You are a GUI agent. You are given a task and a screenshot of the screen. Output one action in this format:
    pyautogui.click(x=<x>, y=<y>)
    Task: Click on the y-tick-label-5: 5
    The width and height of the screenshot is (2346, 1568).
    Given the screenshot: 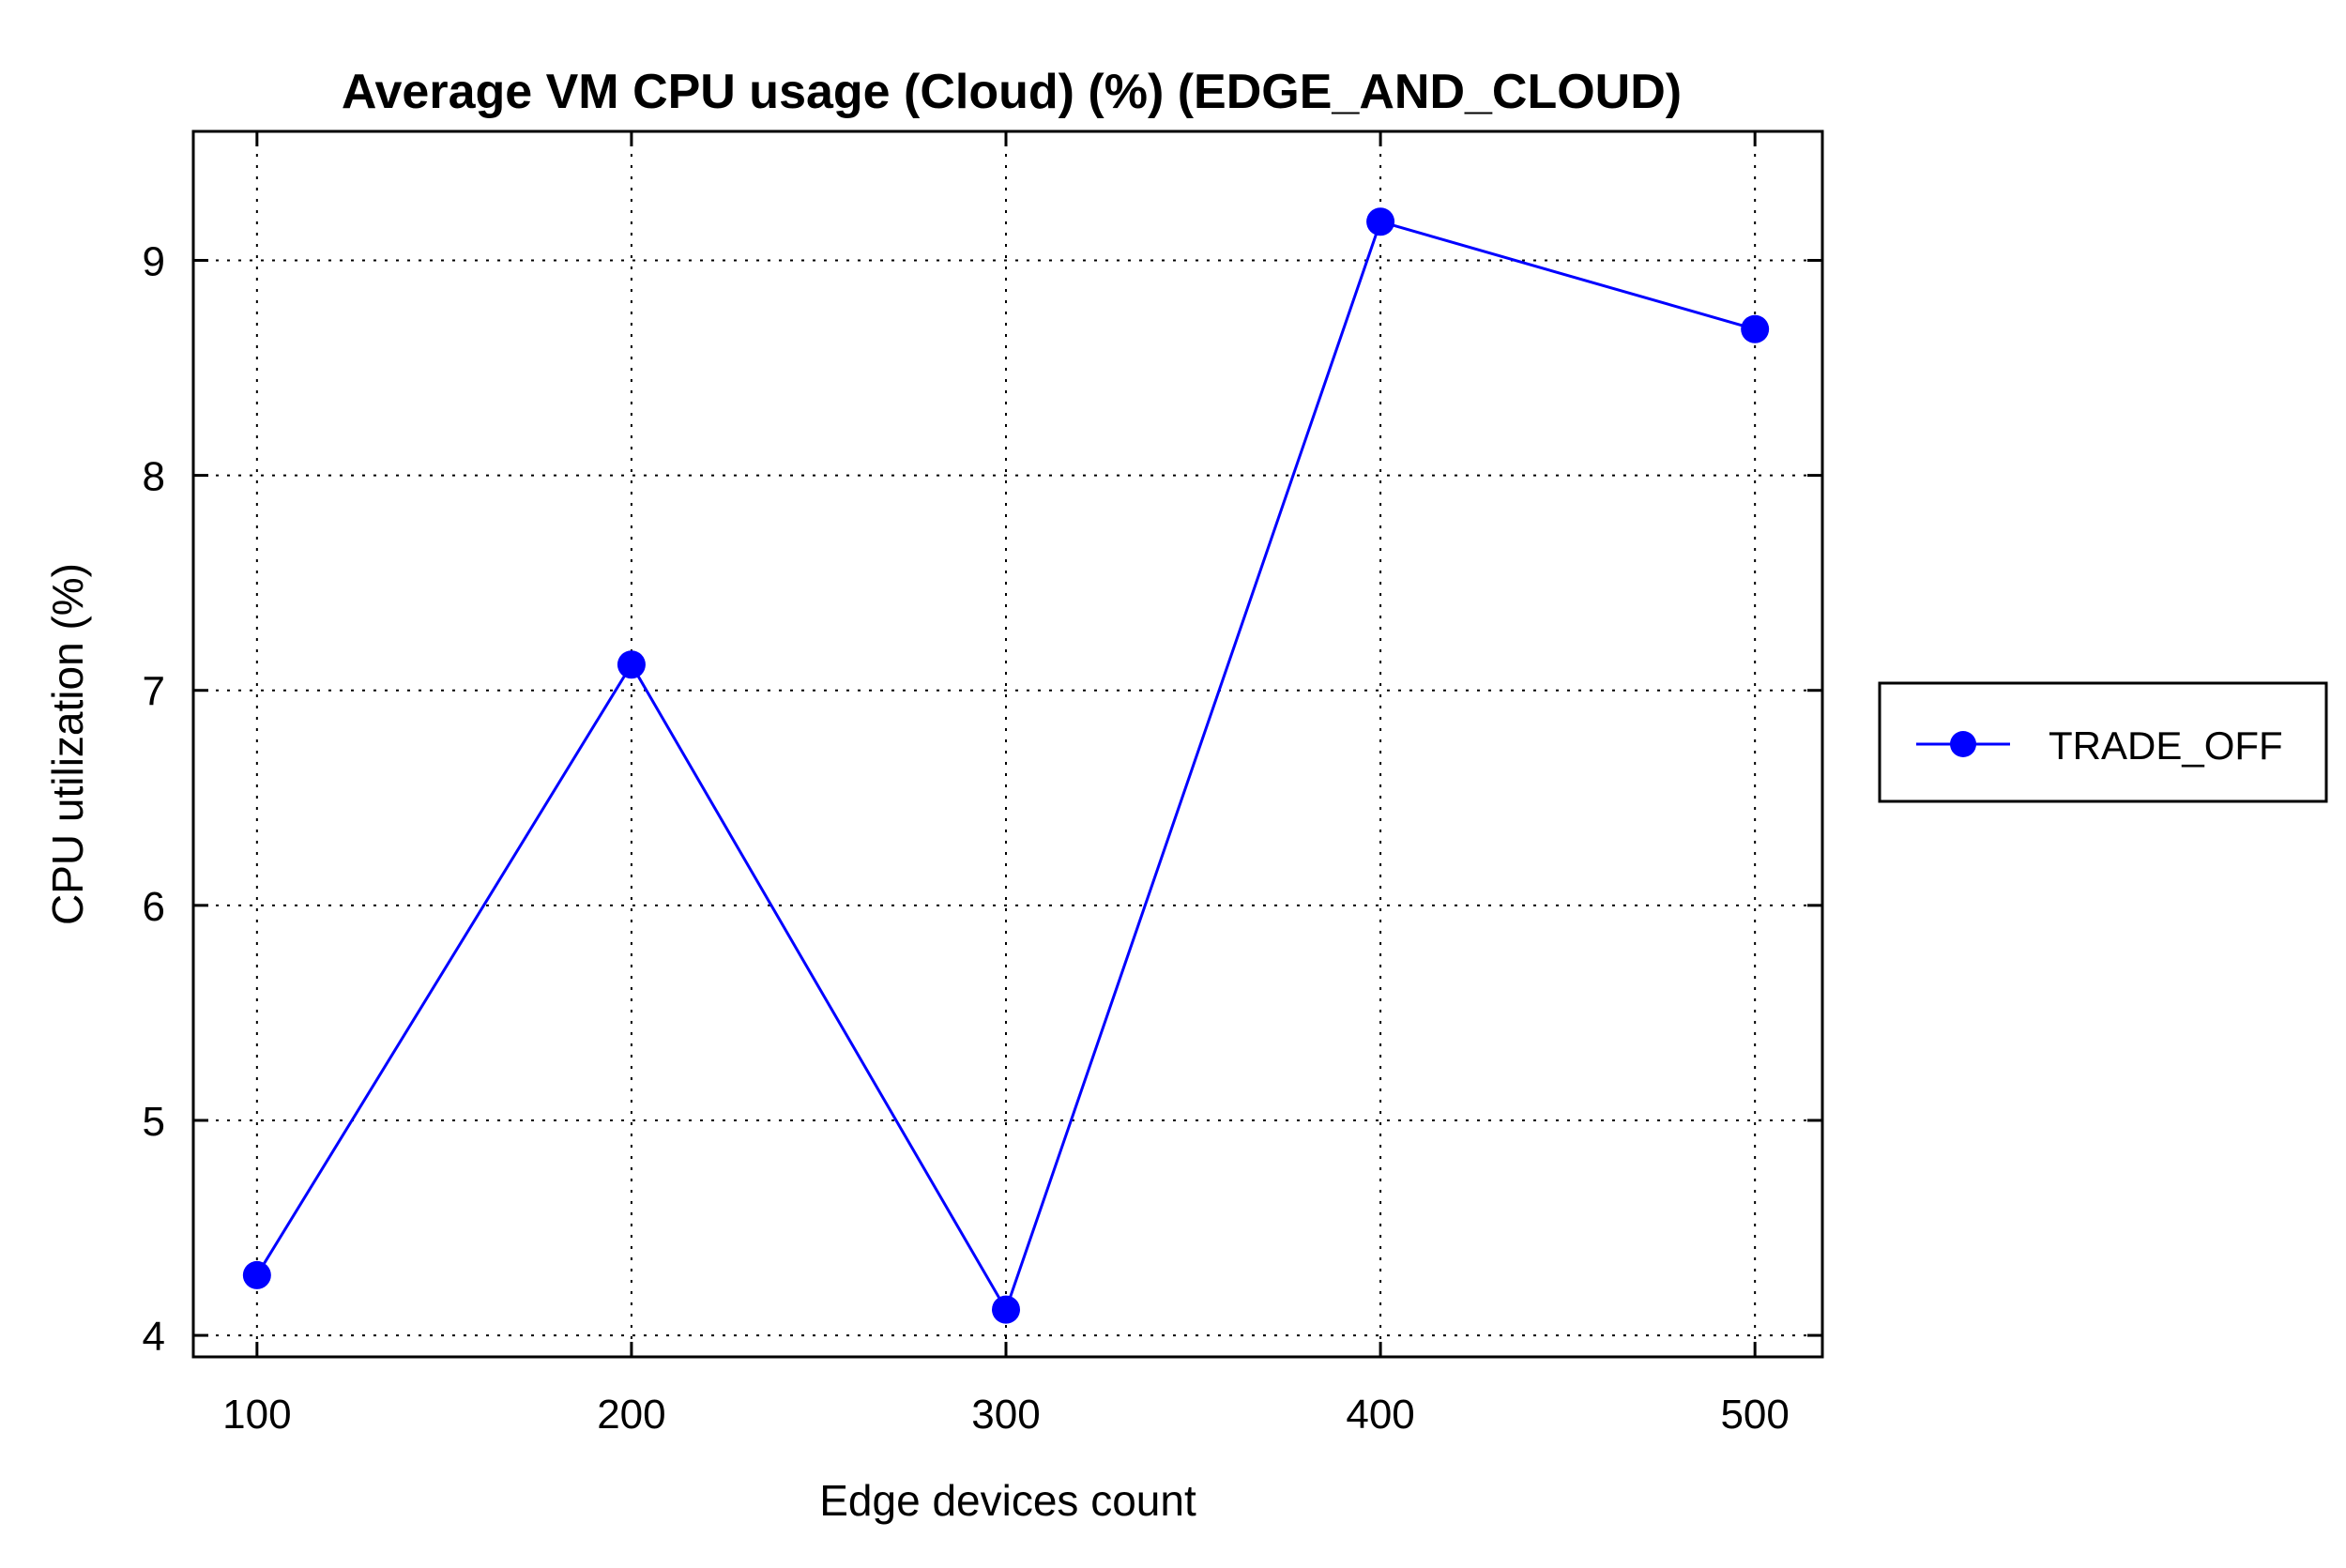 What is the action you would take?
    pyautogui.click(x=154, y=1122)
    